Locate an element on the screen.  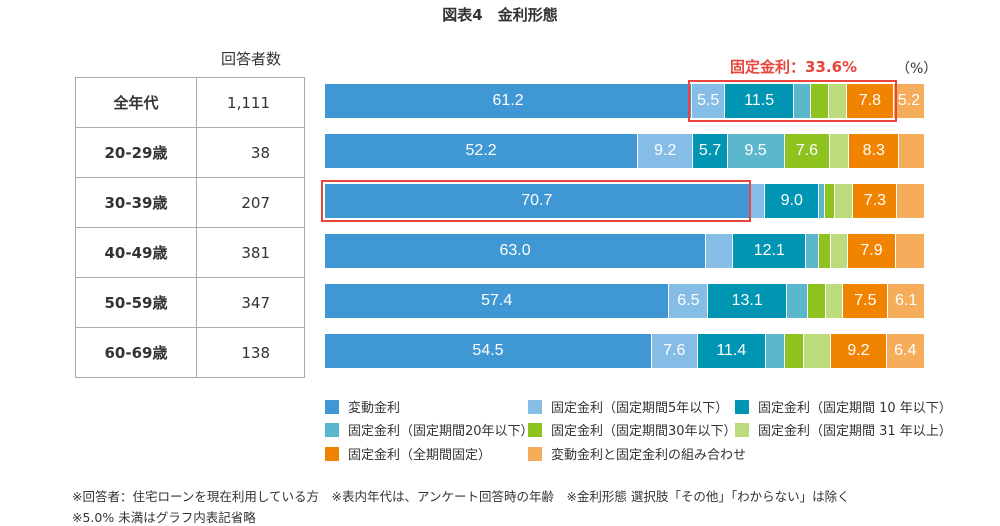
unit-label: （%） is located at coordinates (917, 69).